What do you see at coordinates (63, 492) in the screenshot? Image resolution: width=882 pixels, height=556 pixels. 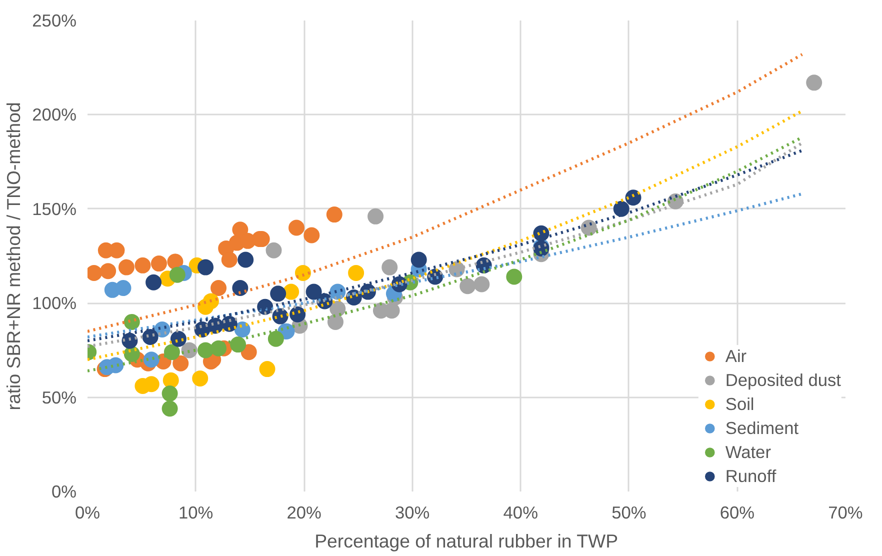 I see `y-tick-label: 0%` at bounding box center [63, 492].